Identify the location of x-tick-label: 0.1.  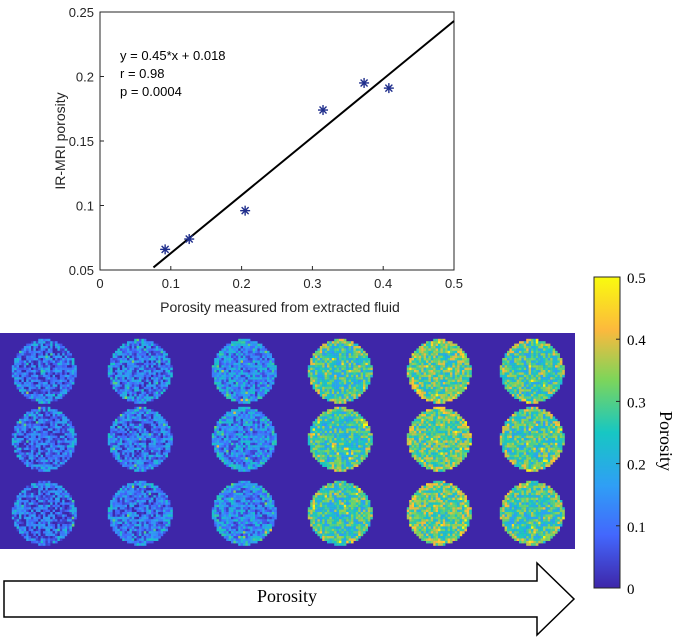
(171, 283).